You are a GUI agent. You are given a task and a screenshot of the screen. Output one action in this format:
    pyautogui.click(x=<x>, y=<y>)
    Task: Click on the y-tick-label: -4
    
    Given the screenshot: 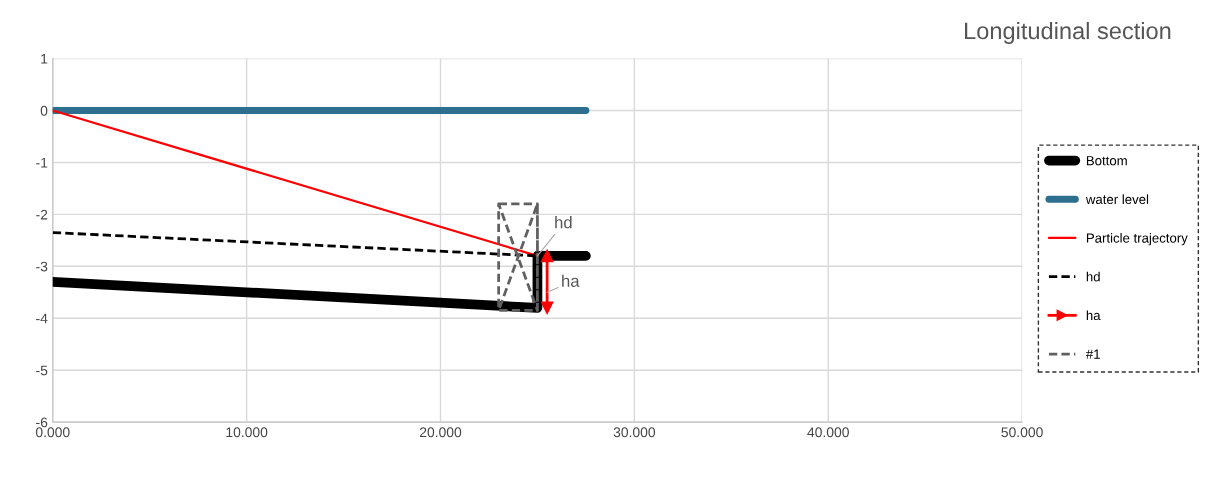 What is the action you would take?
    pyautogui.click(x=42, y=318)
    